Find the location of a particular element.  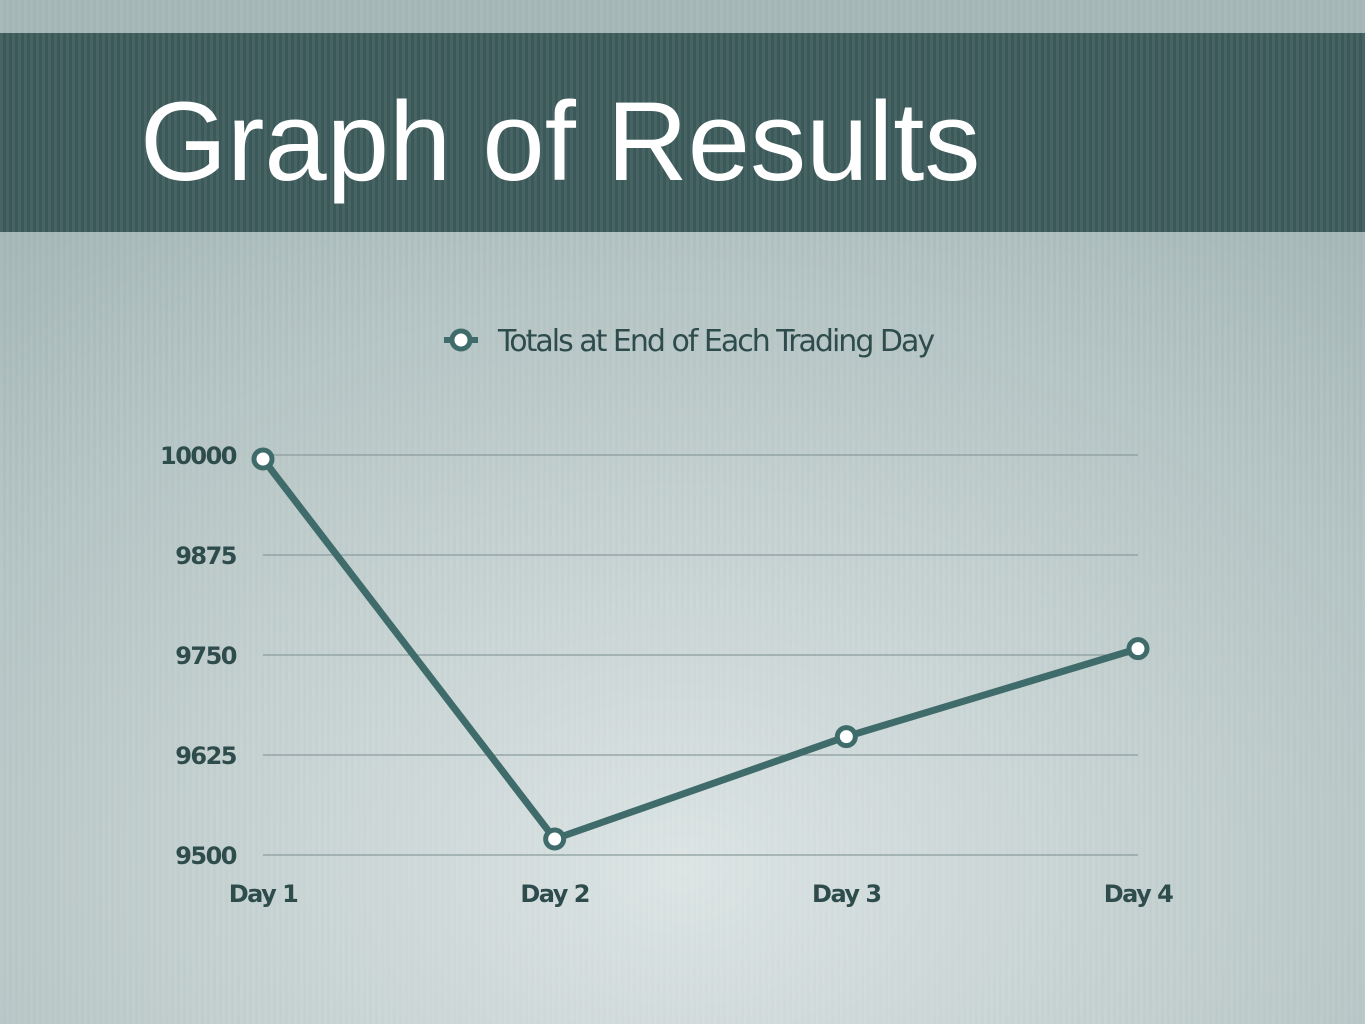

y-tick-label: 9750 is located at coordinates (206, 656).